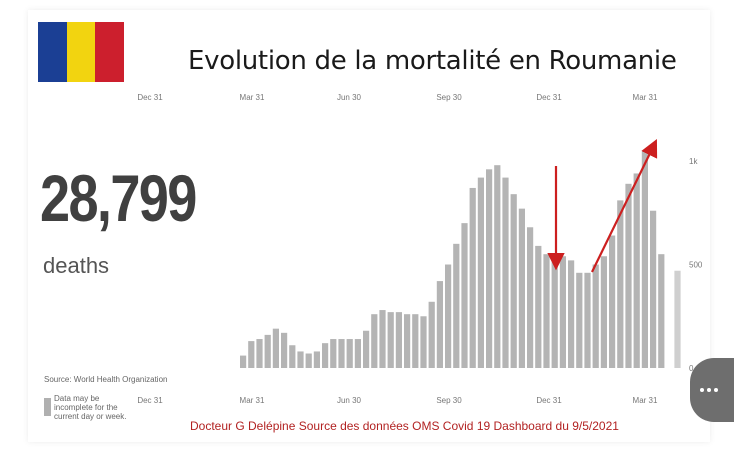 Image resolution: width=740 pixels, height=451 pixels. Describe the element at coordinates (712, 390) in the screenshot. I see `chat-bubble-button` at that location.